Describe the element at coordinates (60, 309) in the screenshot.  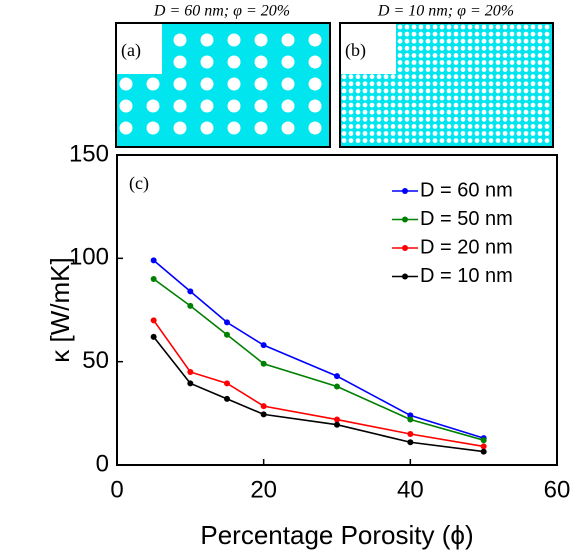
I see `y-axis-label: κ [W/mK]` at that location.